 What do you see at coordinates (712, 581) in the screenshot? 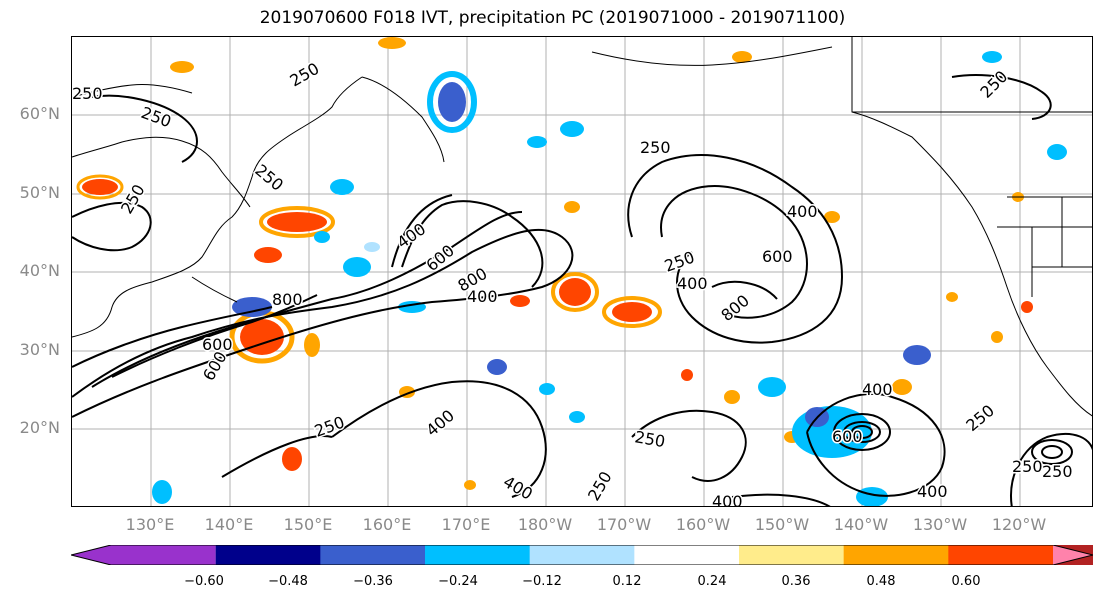
I see `colorbar-tick-label: 0.24` at bounding box center [712, 581].